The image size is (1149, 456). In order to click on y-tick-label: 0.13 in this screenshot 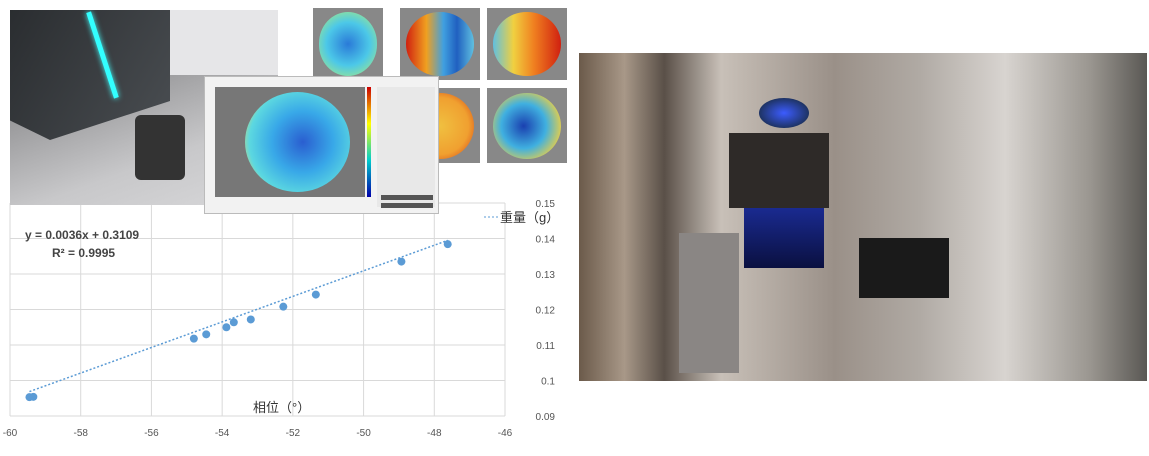, I will do `click(546, 275)`.